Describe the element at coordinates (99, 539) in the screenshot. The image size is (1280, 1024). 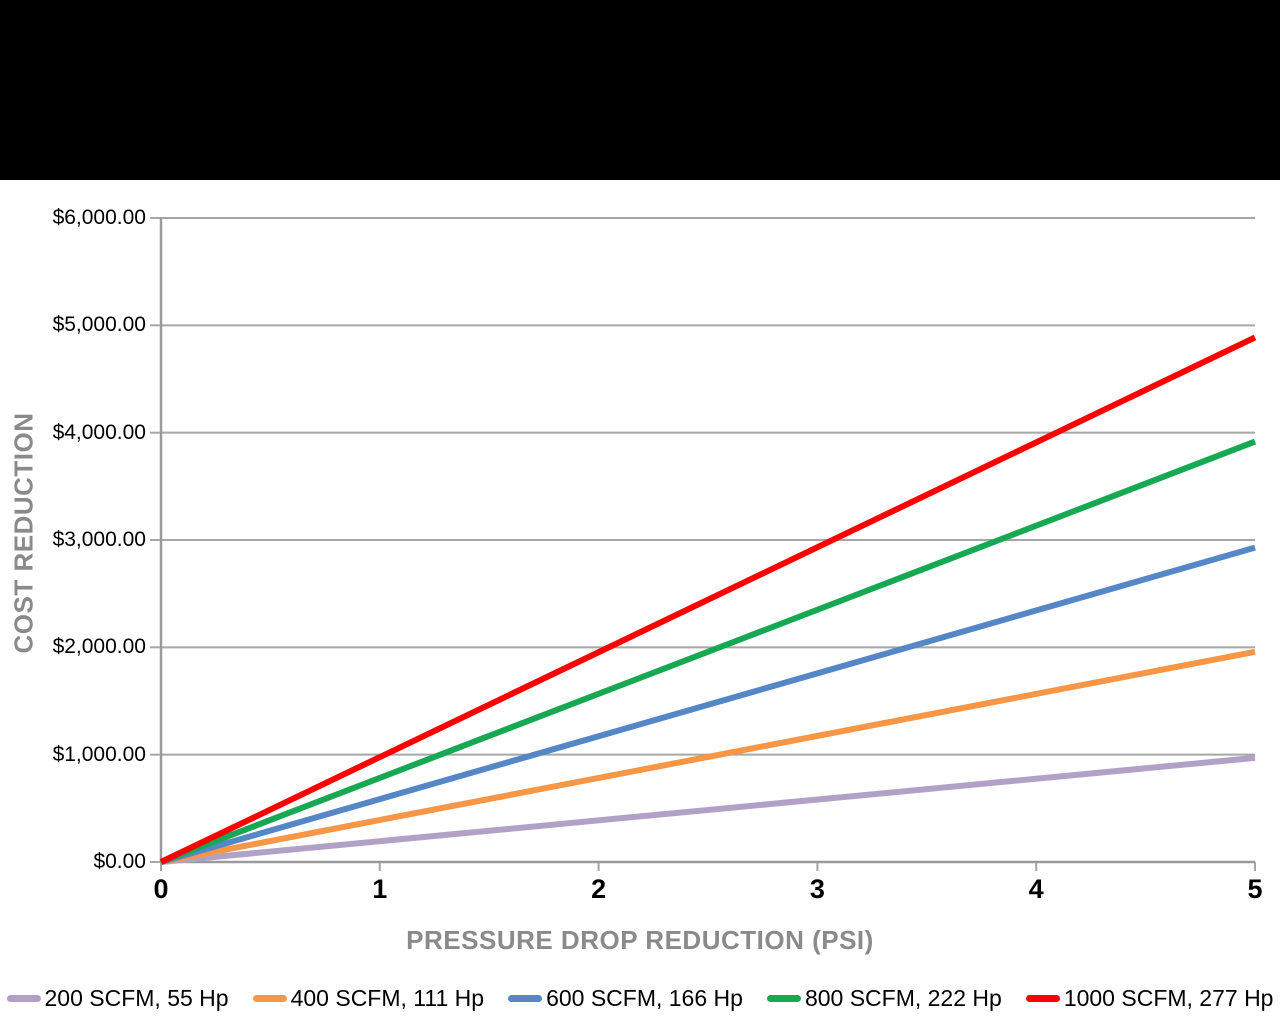
I see `y-tick-label: $3,000.00` at that location.